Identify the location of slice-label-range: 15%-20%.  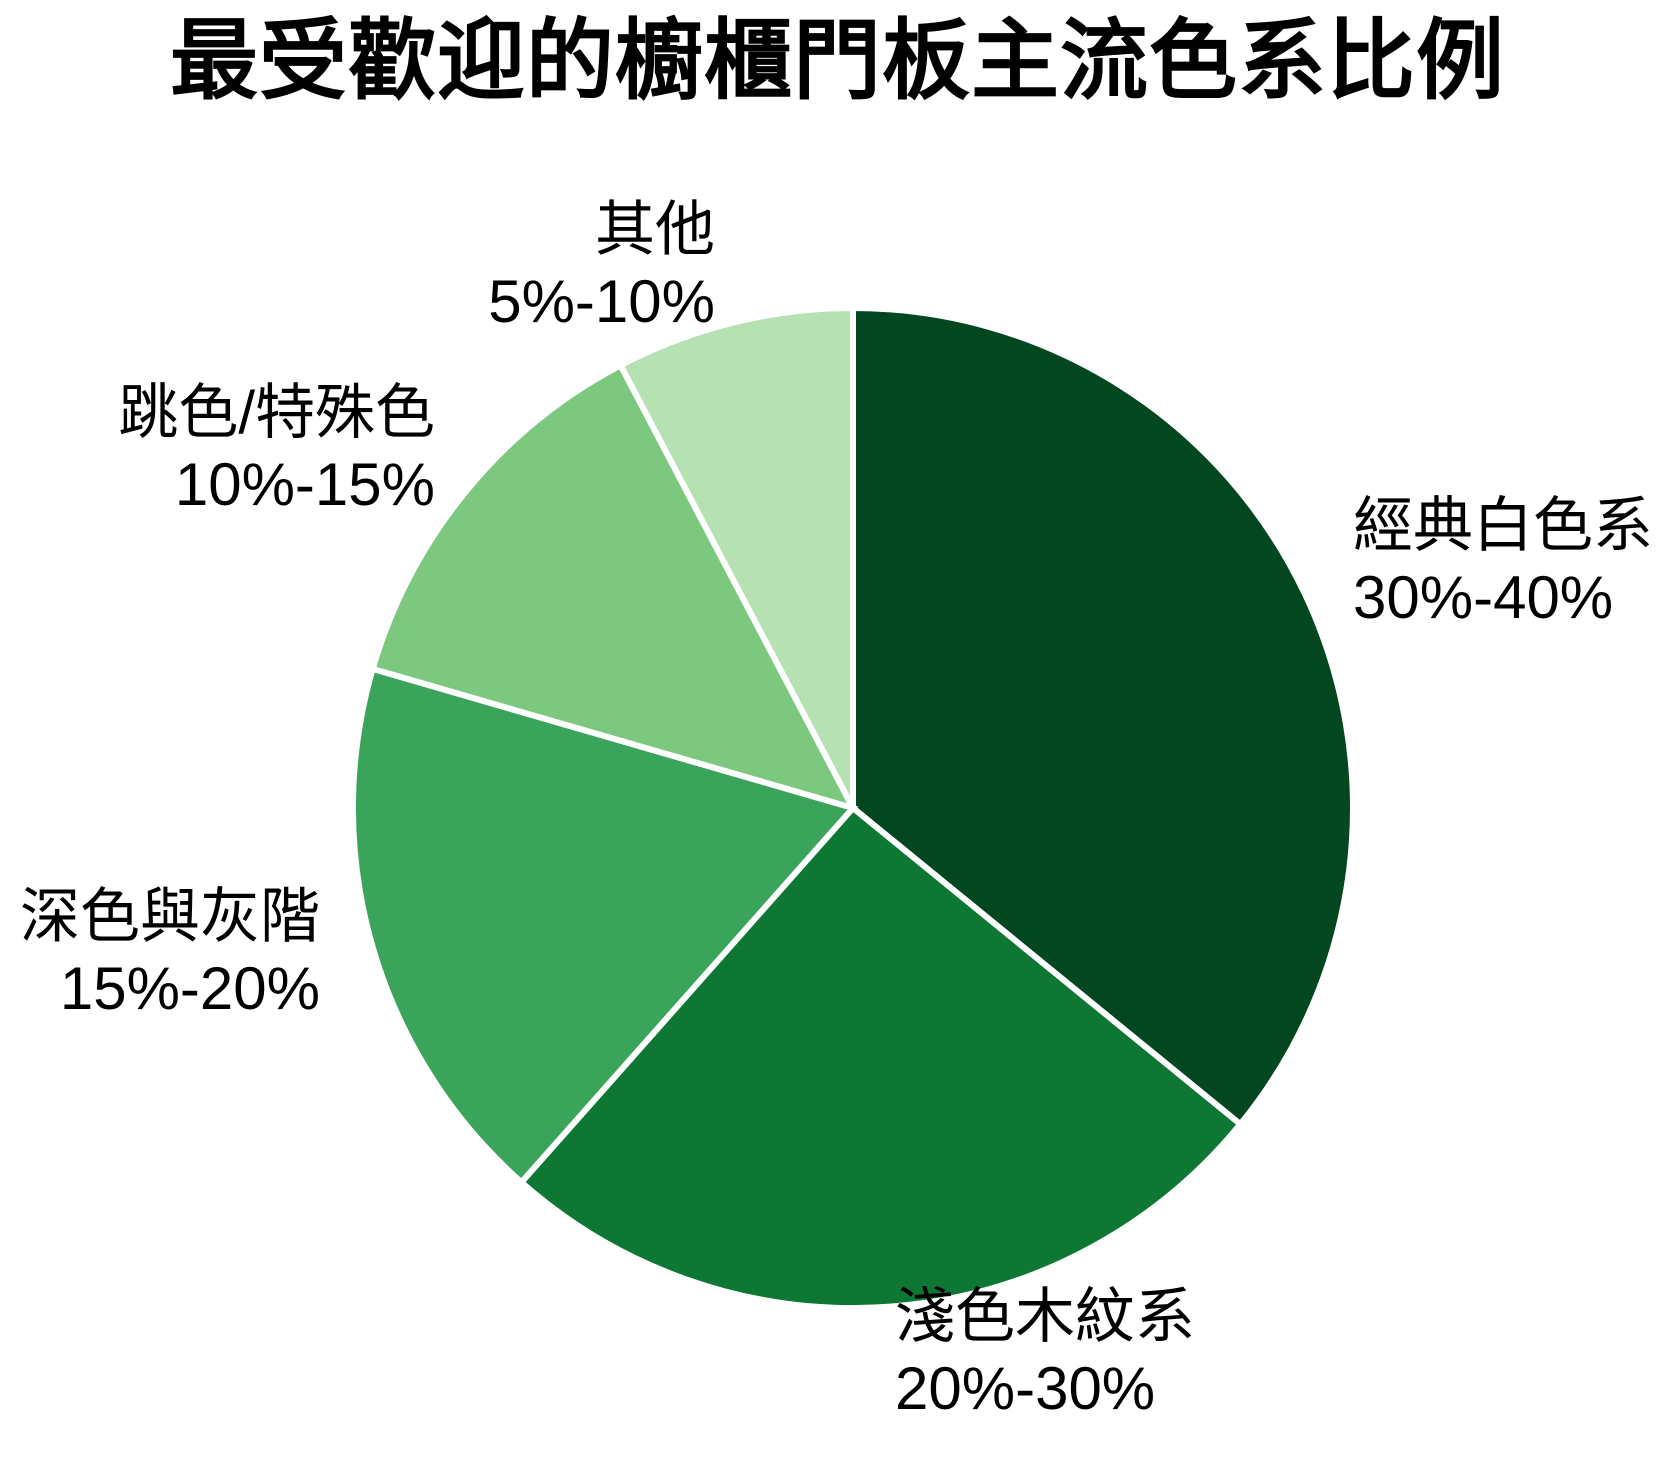
(189, 988).